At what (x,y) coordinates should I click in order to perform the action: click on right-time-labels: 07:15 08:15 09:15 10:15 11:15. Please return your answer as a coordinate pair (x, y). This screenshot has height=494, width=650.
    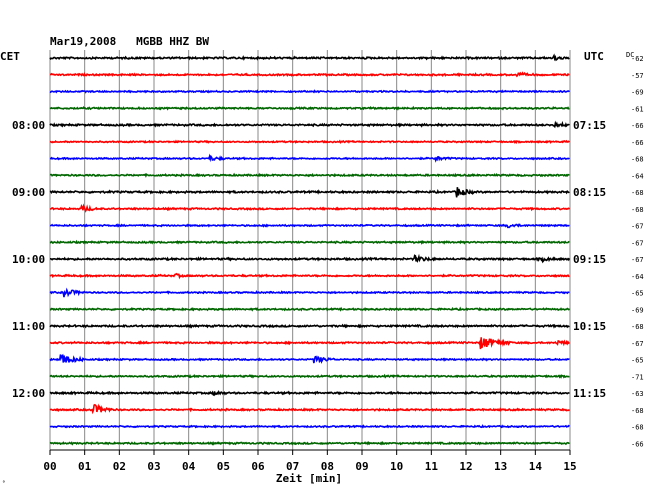
    Looking at the image, I should click on (589, 259).